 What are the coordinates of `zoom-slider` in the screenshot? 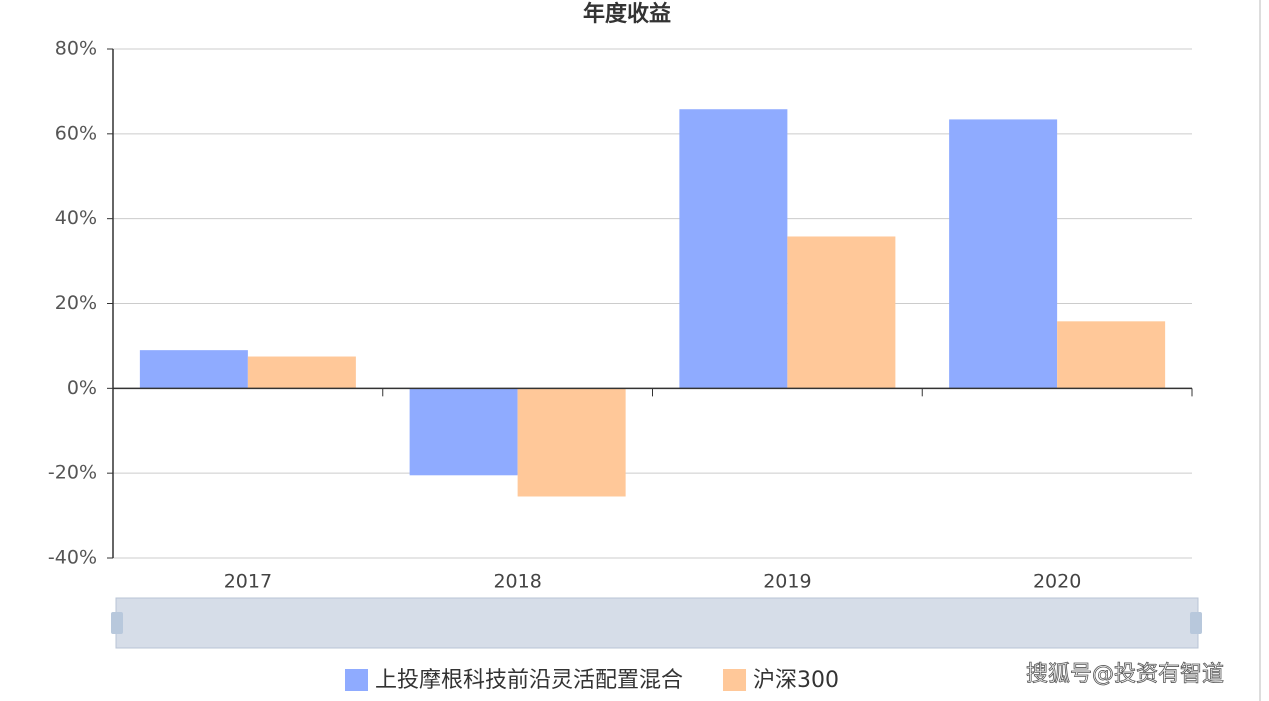 It's located at (656, 623).